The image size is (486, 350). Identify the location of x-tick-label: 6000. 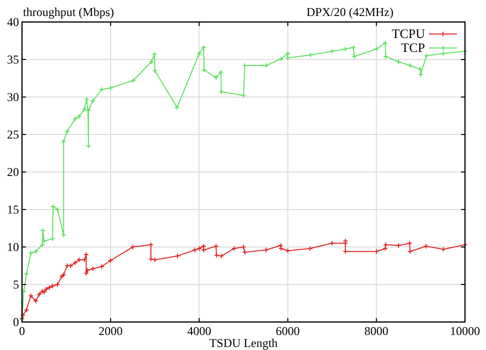
(288, 331).